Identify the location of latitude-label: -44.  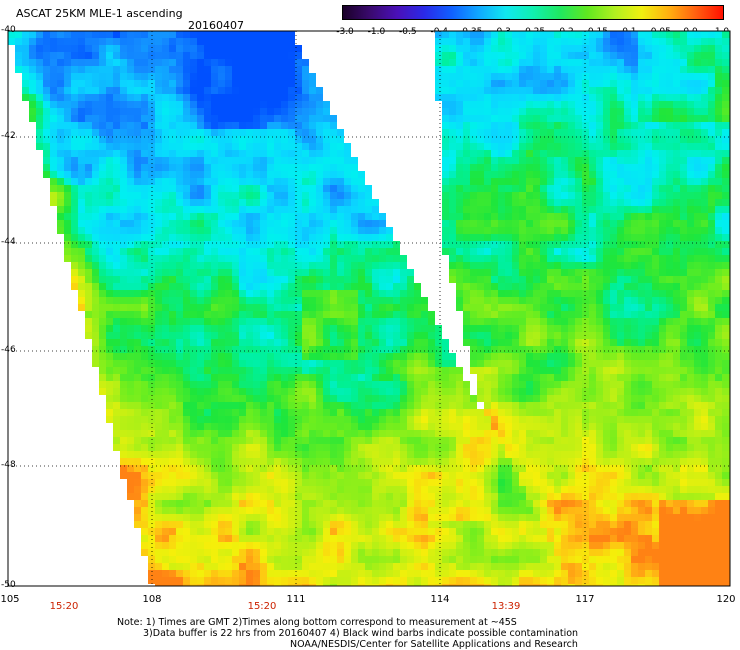
(8, 242).